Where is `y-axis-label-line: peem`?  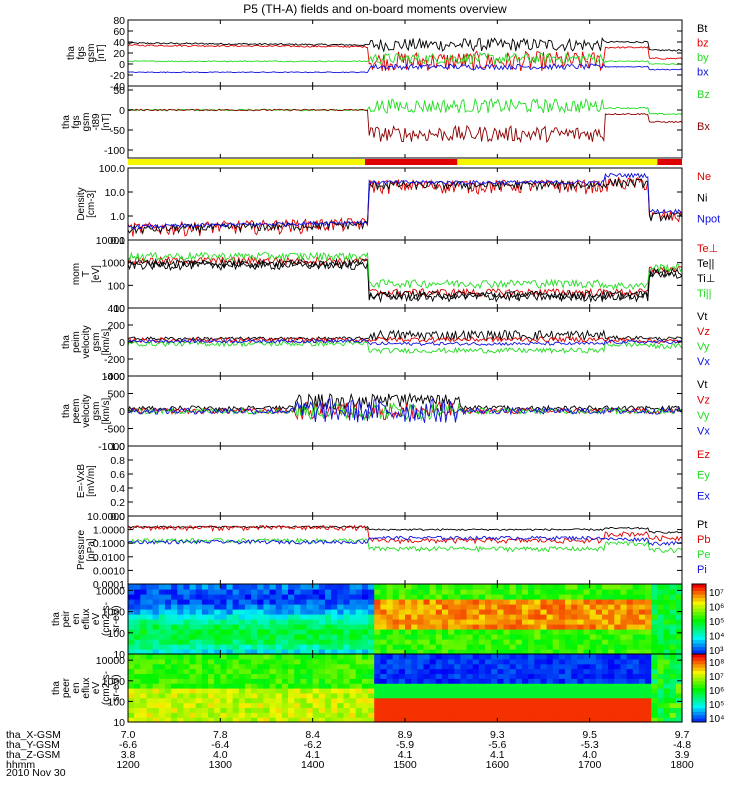 y-axis-label-line: peem is located at coordinates (76, 410).